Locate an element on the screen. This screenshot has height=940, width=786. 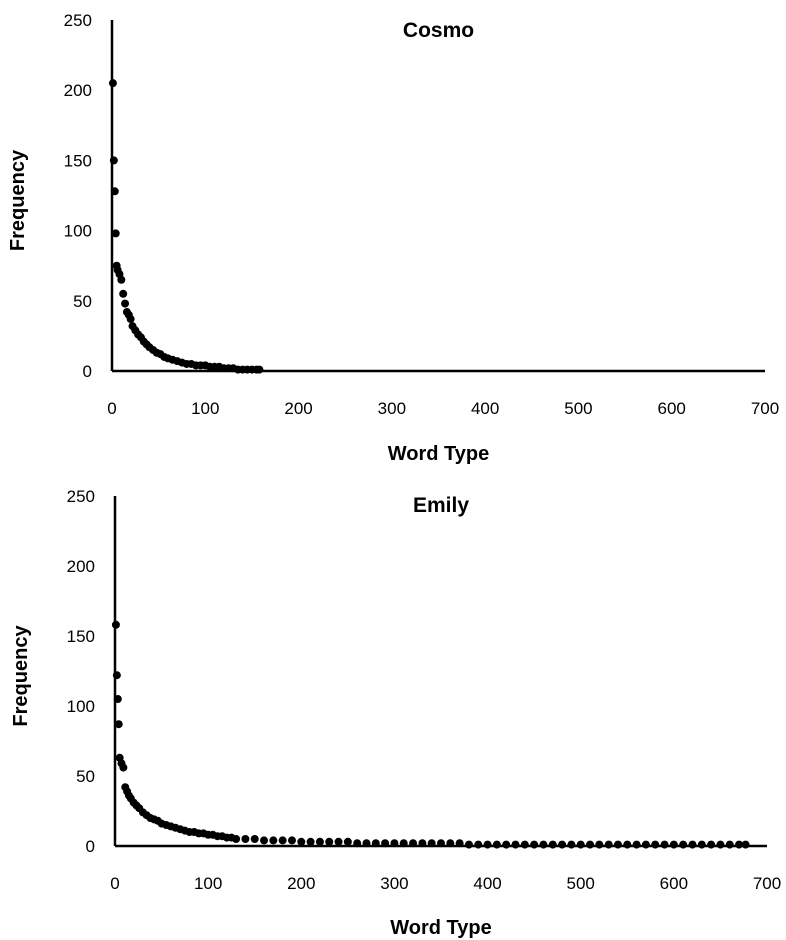
x-tick-label: 300 is located at coordinates (392, 408).